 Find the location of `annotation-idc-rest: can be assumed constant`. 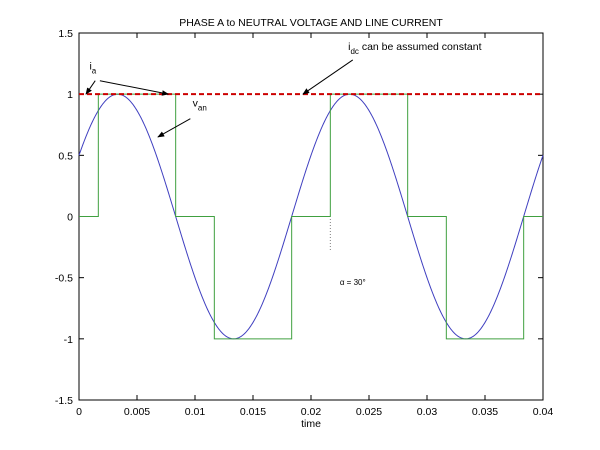

annotation-idc-rest: can be assumed constant is located at coordinates (420, 47).